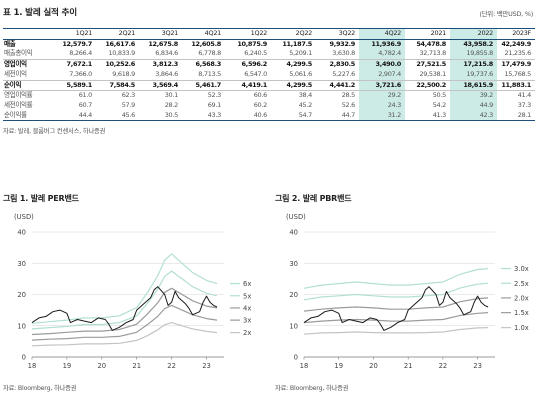 This screenshot has height=403, width=539. What do you see at coordinates (521, 313) in the screenshot?
I see `band-label: 1.5x` at bounding box center [521, 313].